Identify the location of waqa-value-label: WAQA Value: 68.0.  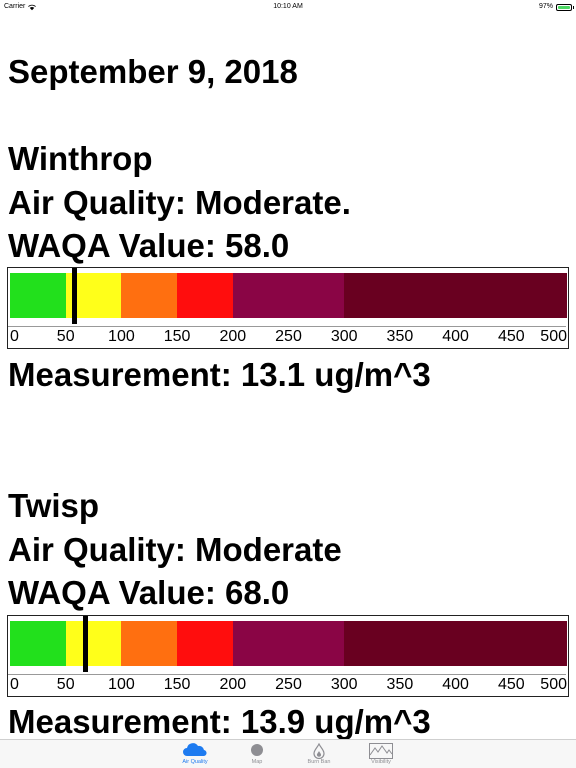
(149, 592).